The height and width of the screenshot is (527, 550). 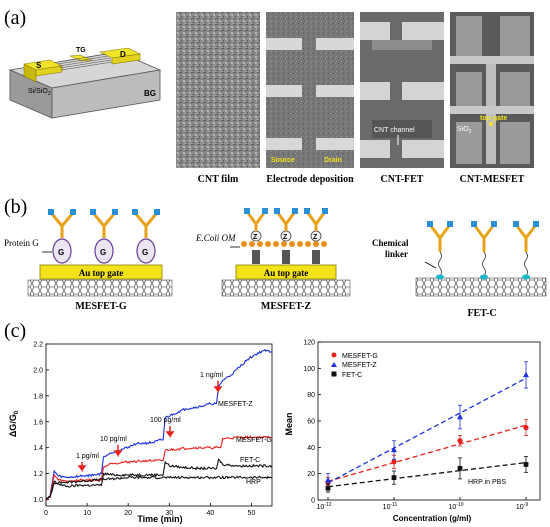 I want to click on chart1-xtick-label: 0, so click(x=46, y=513).